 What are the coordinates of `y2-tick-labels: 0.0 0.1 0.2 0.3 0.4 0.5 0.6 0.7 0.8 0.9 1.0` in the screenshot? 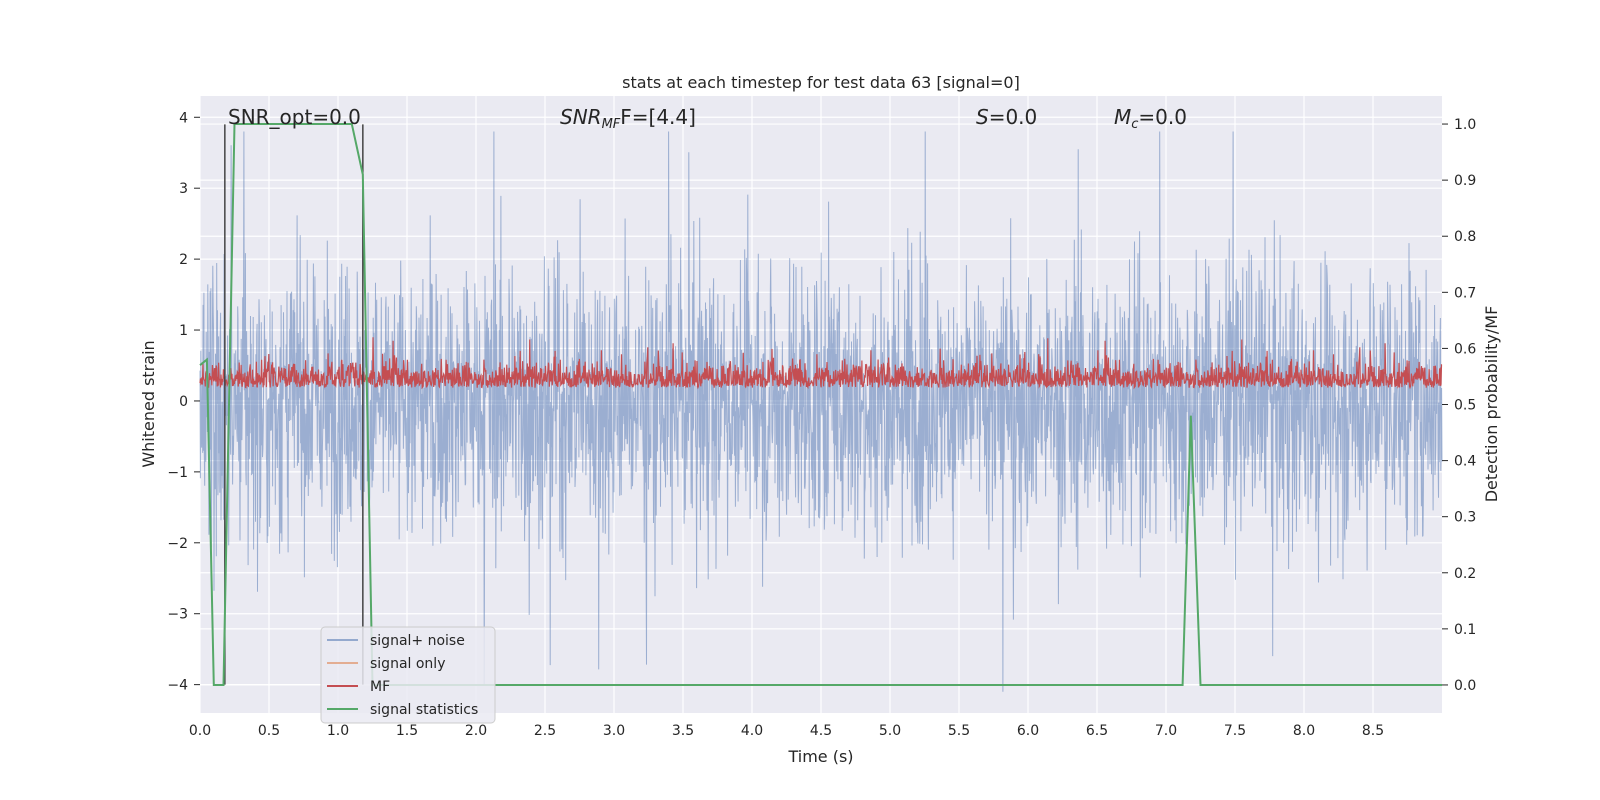 It's located at (1459, 405).